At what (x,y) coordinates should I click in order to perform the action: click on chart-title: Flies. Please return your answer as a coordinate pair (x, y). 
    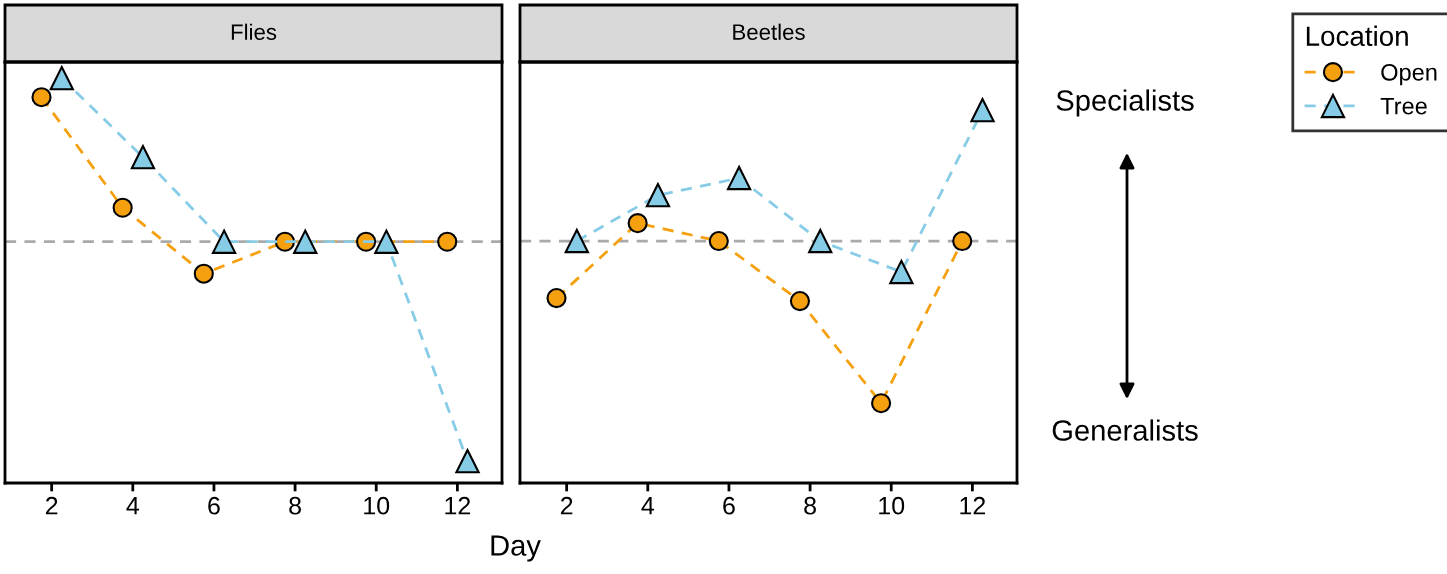
    Looking at the image, I should click on (254, 31).